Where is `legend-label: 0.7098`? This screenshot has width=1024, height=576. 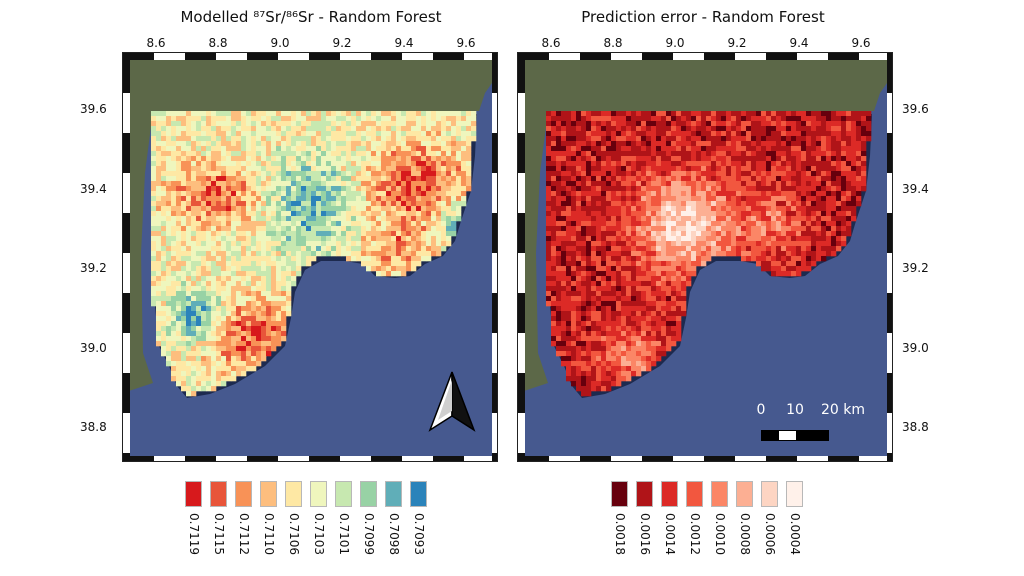 legend-label: 0.7098 is located at coordinates (394, 534).